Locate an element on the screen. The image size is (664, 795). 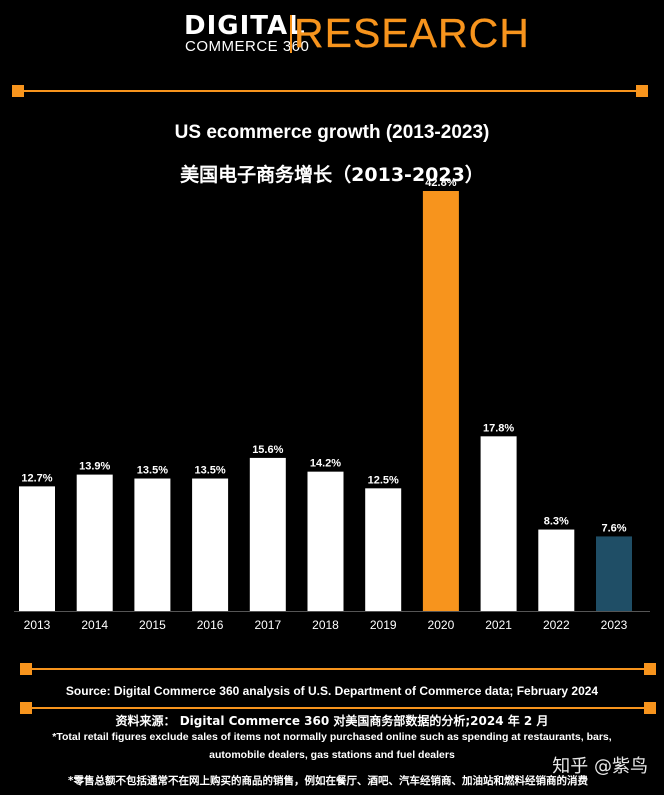
data-label-2014: 13.9% is located at coordinates (94, 467).